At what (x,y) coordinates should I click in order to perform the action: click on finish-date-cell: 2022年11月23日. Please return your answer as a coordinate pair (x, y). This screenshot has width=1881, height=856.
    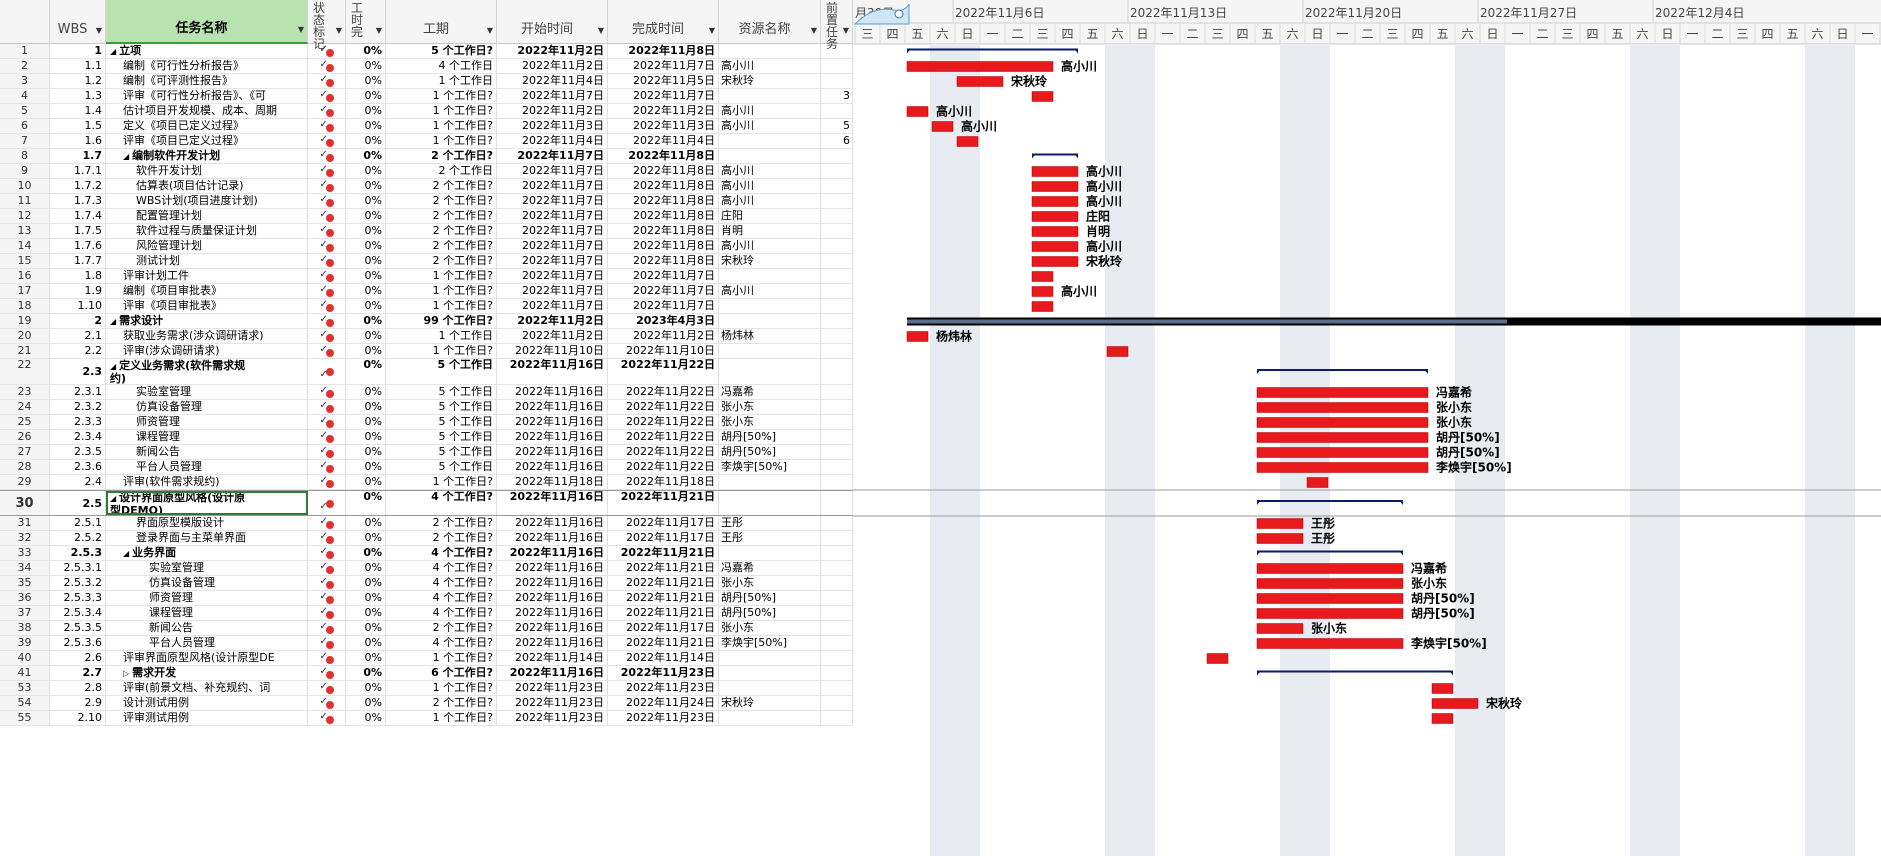
    Looking at the image, I should click on (663, 673).